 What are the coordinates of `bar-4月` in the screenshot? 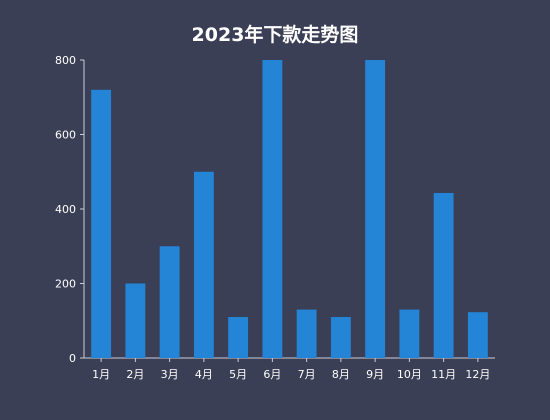 It's located at (204, 265).